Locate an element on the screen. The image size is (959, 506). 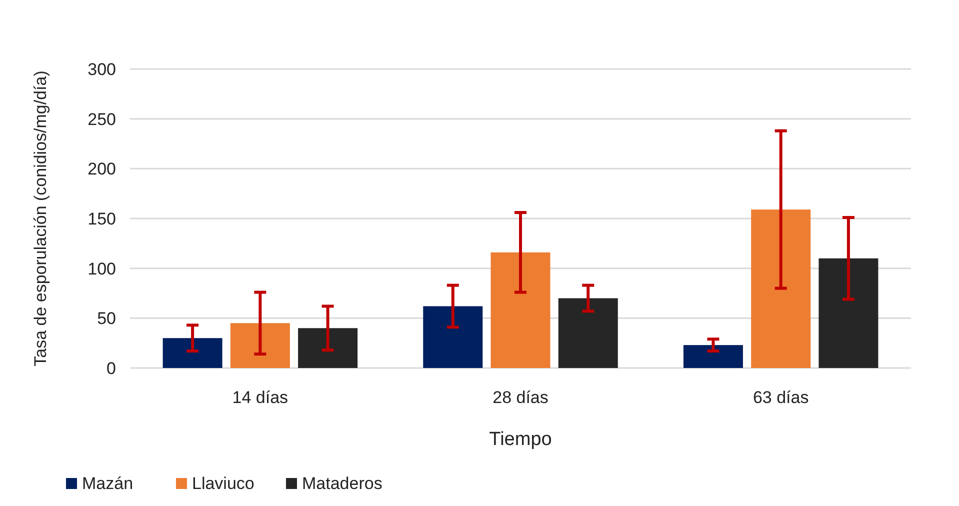
y-tick-label: 0 is located at coordinates (111, 368).